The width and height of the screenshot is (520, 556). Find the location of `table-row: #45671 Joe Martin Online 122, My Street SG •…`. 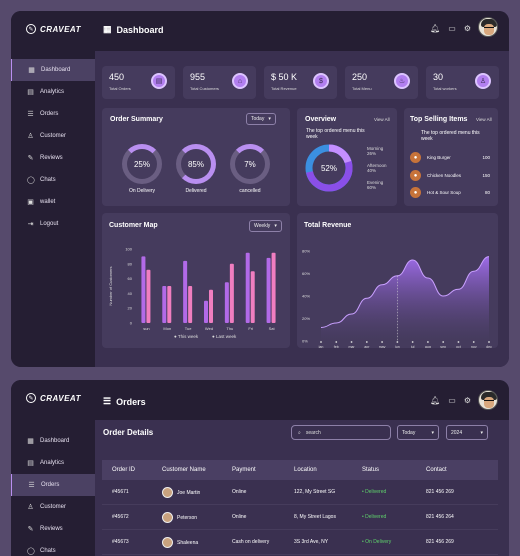

table-row: #45671 Joe Martin Online 122, My Street SG •… is located at coordinates (300, 492).